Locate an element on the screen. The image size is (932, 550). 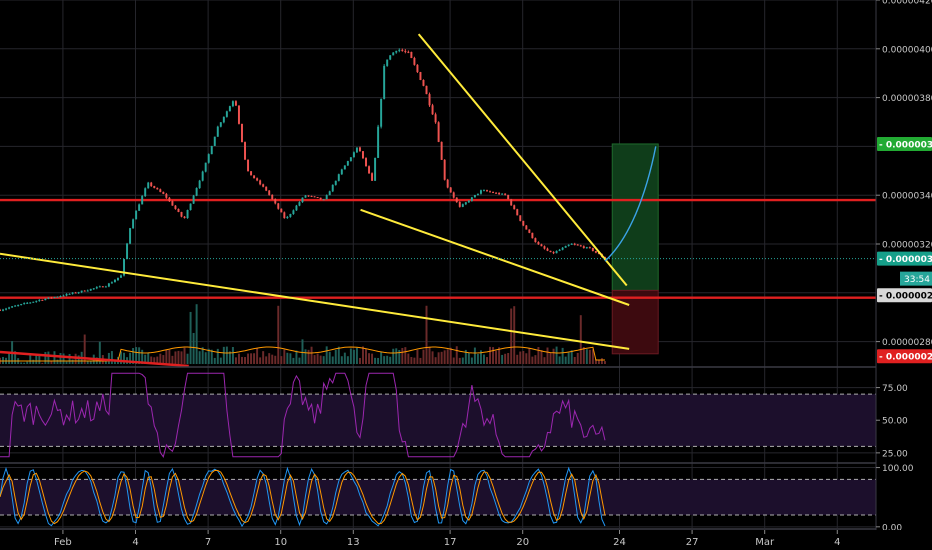
stoch-k-line is located at coordinates (303, 497).